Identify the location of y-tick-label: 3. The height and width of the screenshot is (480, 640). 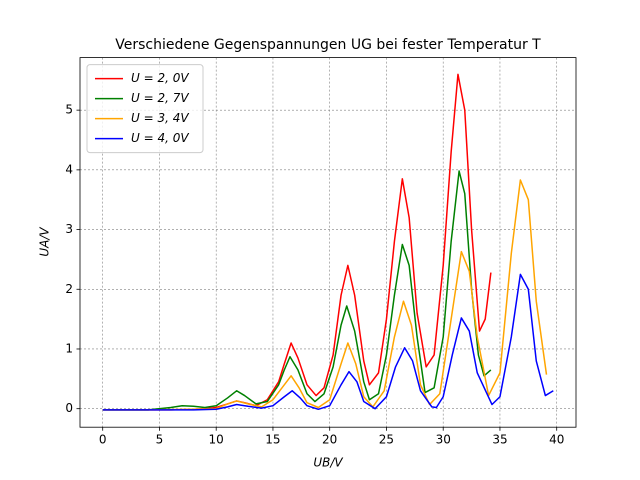
(69, 229).